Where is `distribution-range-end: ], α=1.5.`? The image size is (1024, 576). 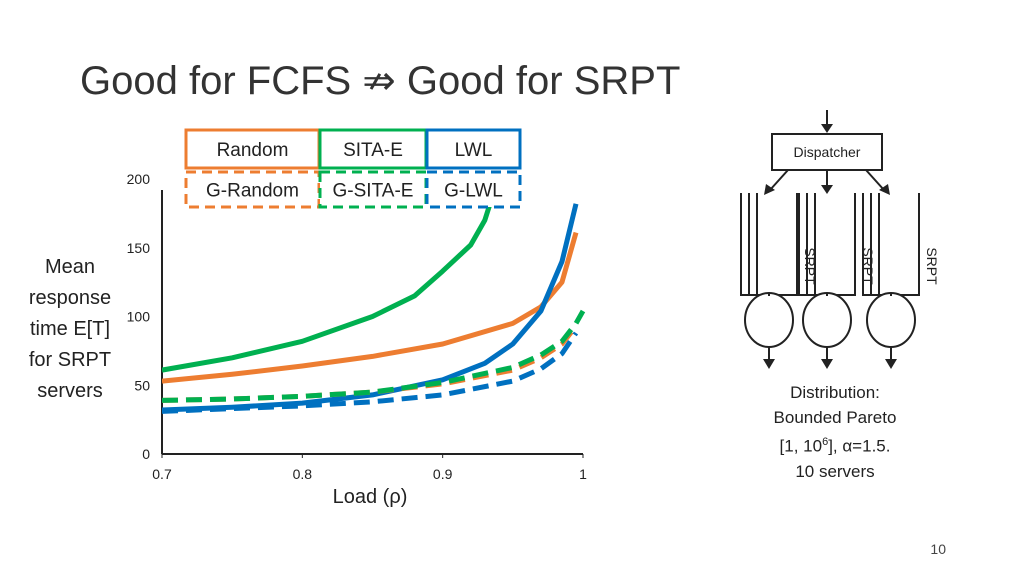
distribution-range-end: ], α=1.5. is located at coordinates (859, 446).